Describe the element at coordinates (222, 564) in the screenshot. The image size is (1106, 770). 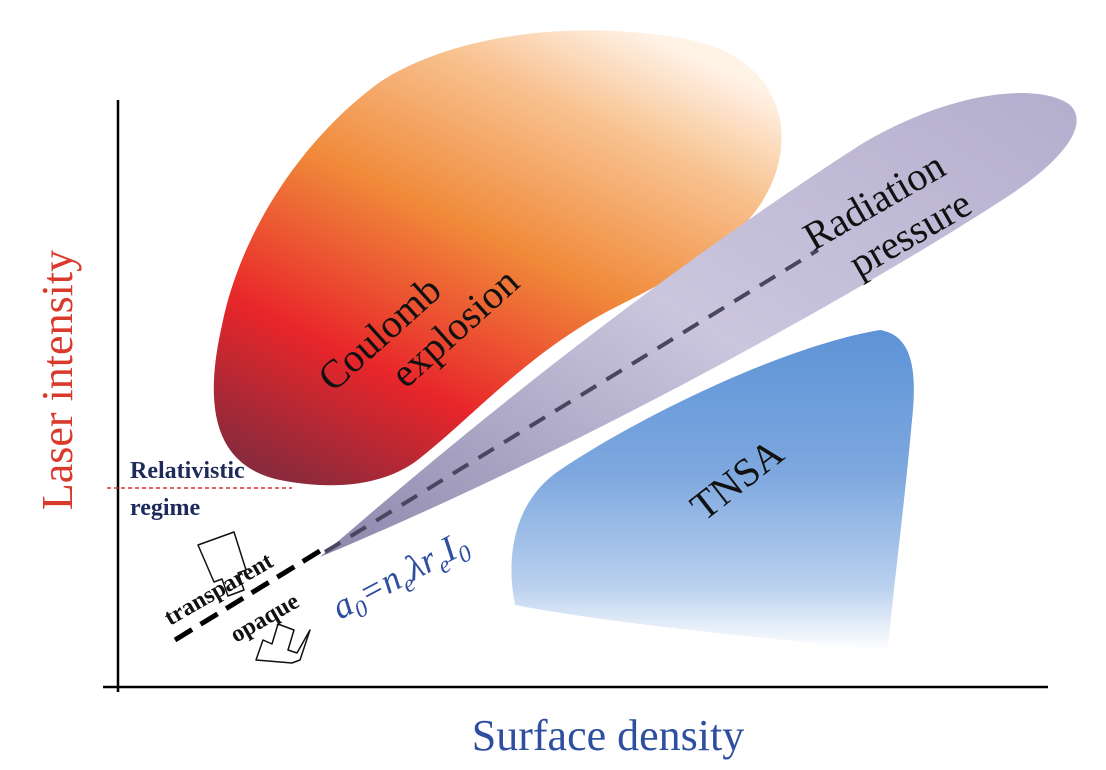
I see `arrow-up-icon` at that location.